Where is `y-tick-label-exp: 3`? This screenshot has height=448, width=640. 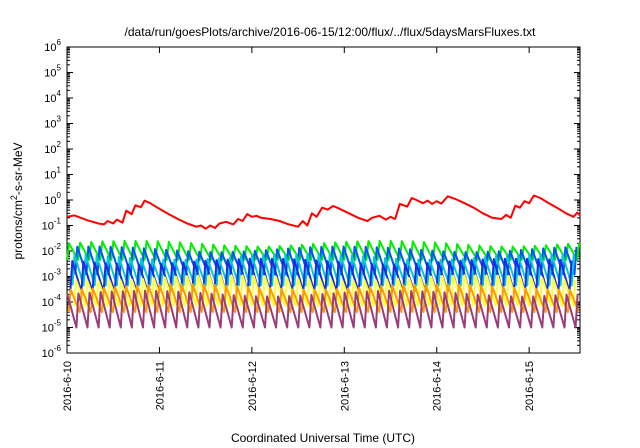
y-tick-label-exp: 3 is located at coordinates (59, 119).